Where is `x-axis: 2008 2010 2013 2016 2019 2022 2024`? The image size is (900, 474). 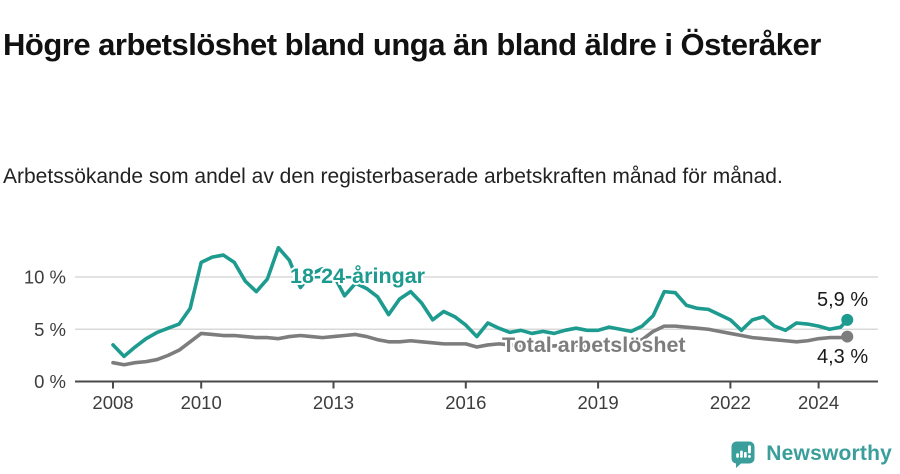 x-axis: 2008 2010 2013 2016 2019 2022 2024 is located at coordinates (476, 396).